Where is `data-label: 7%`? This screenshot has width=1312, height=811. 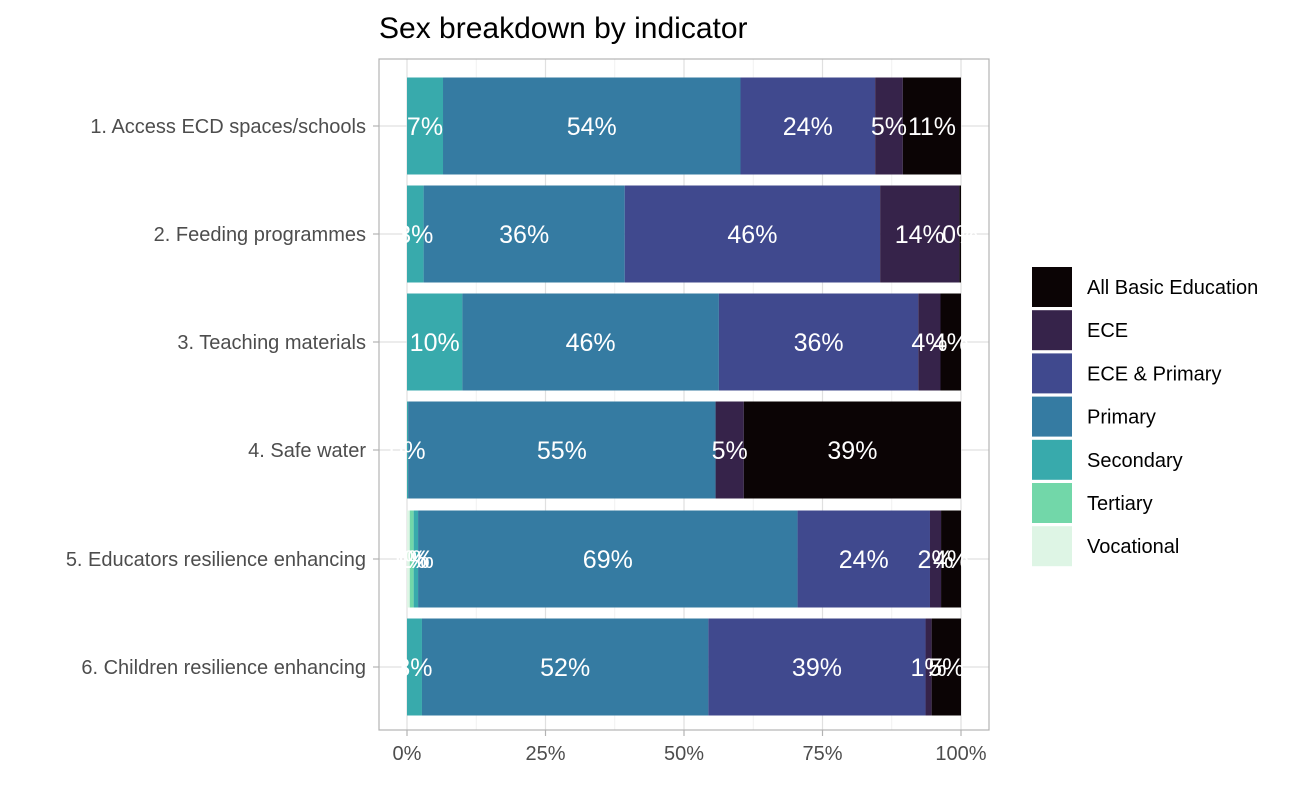 data-label: 7% is located at coordinates (425, 127).